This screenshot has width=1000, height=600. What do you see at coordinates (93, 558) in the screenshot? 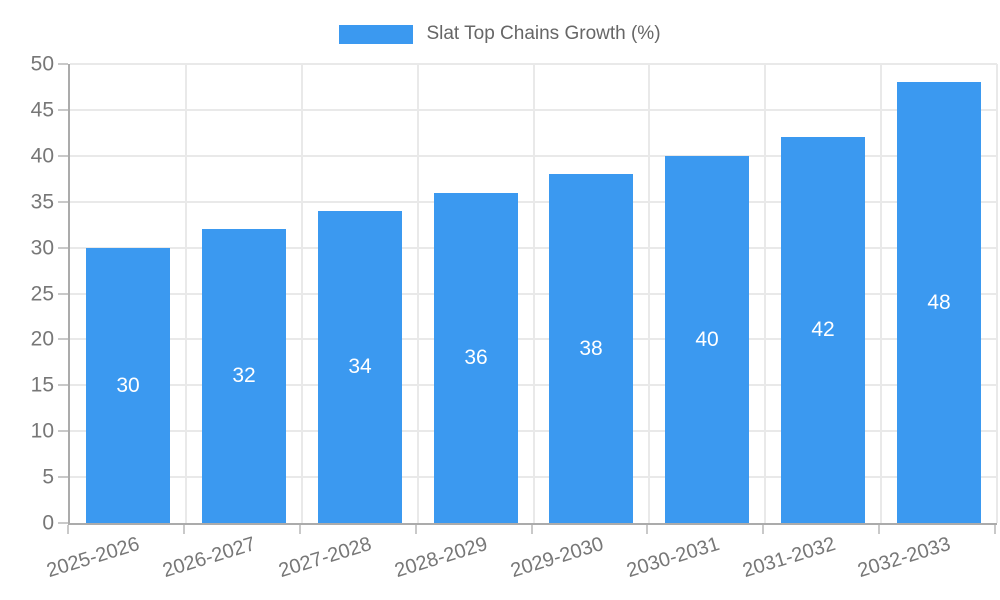
I see `x-axis-label: 2025-2026` at bounding box center [93, 558].